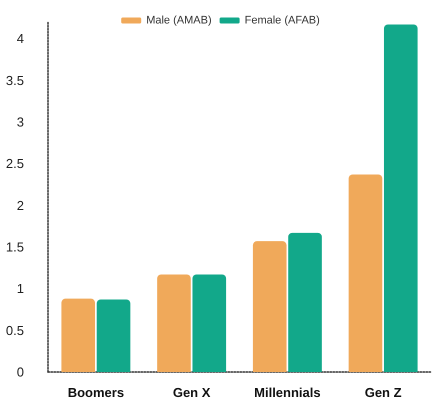 The width and height of the screenshot is (441, 400). What do you see at coordinates (15, 247) in the screenshot?
I see `y-tick-label: 1.5` at bounding box center [15, 247].